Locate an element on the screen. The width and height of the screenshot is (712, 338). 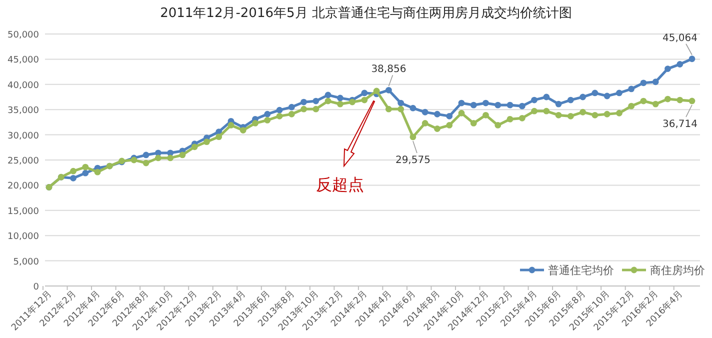
legend-label: 普通住宅均价 is located at coordinates (581, 270).